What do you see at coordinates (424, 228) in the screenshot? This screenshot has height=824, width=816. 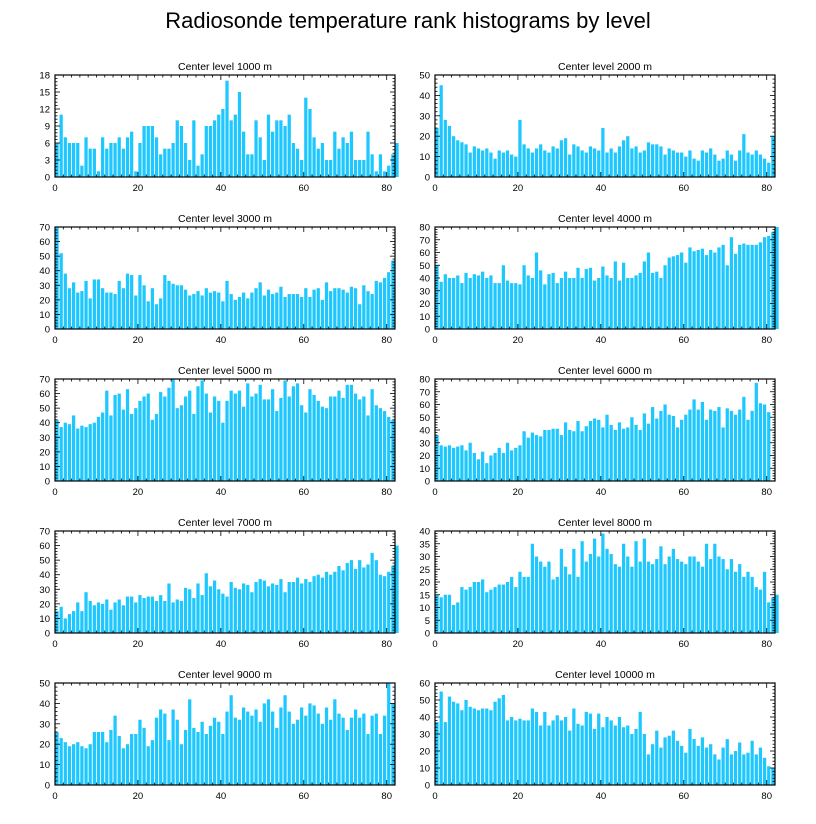 I see `y-tick-label: 80` at bounding box center [424, 228].